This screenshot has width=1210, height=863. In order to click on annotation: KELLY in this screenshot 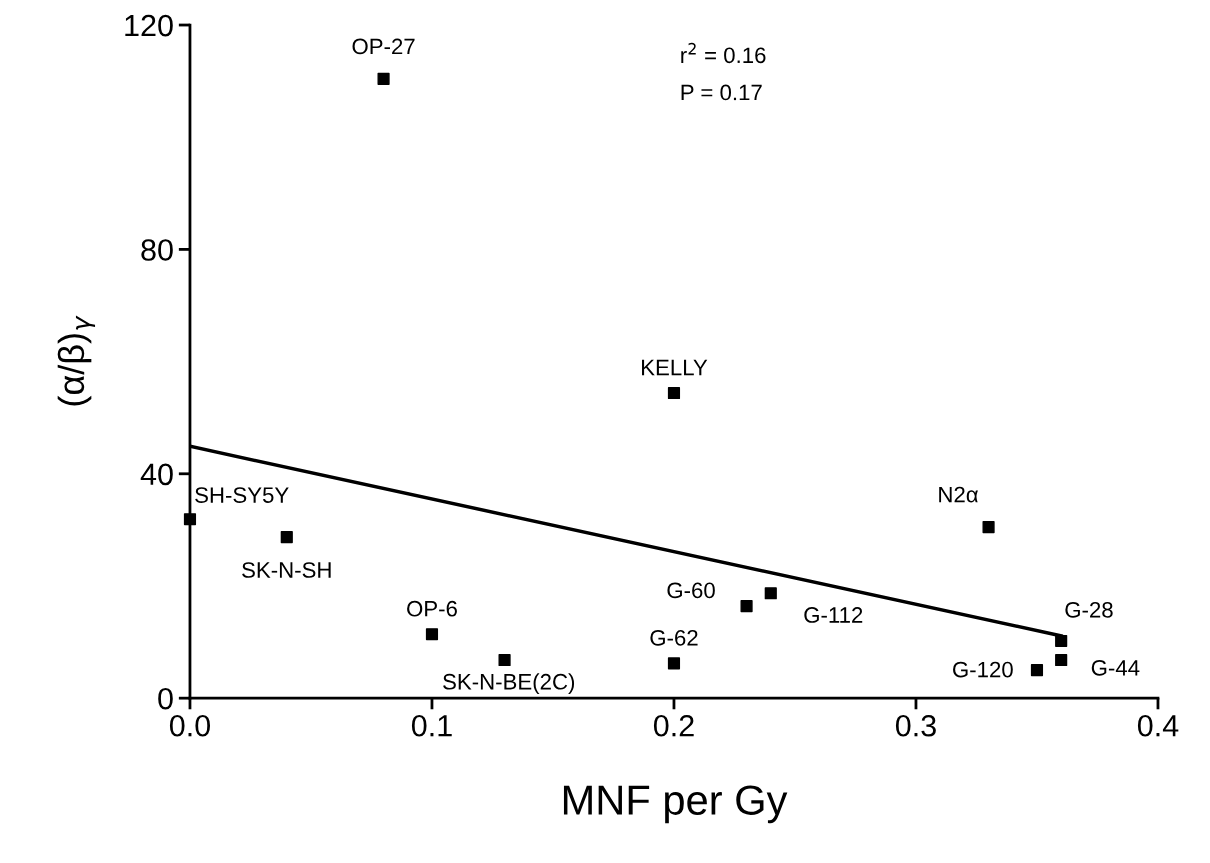, I will do `click(675, 367)`.